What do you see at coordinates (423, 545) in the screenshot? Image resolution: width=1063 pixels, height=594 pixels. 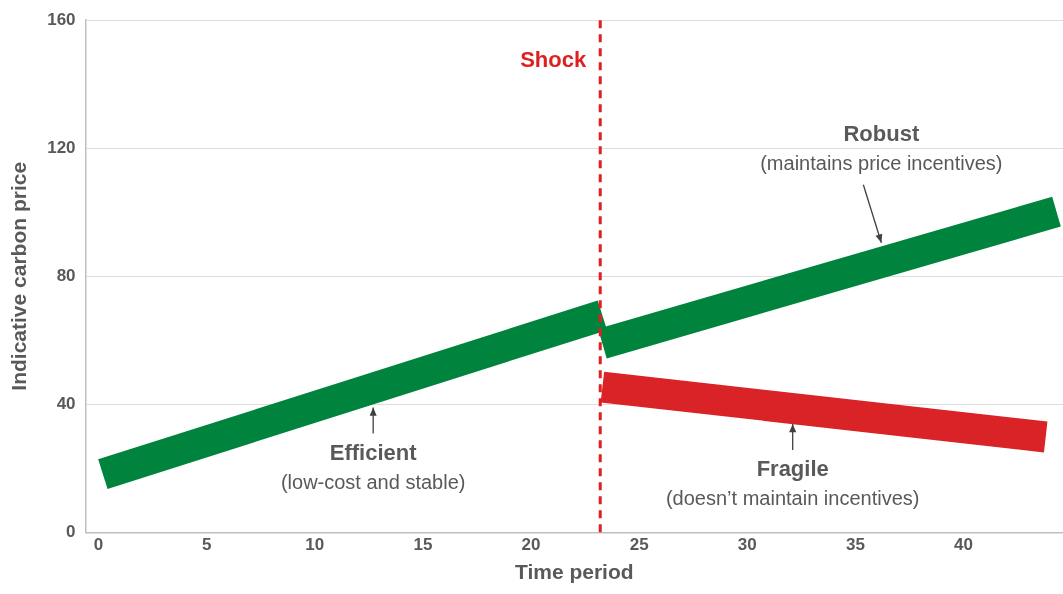 I see `x-tick-label: 15` at bounding box center [423, 545].